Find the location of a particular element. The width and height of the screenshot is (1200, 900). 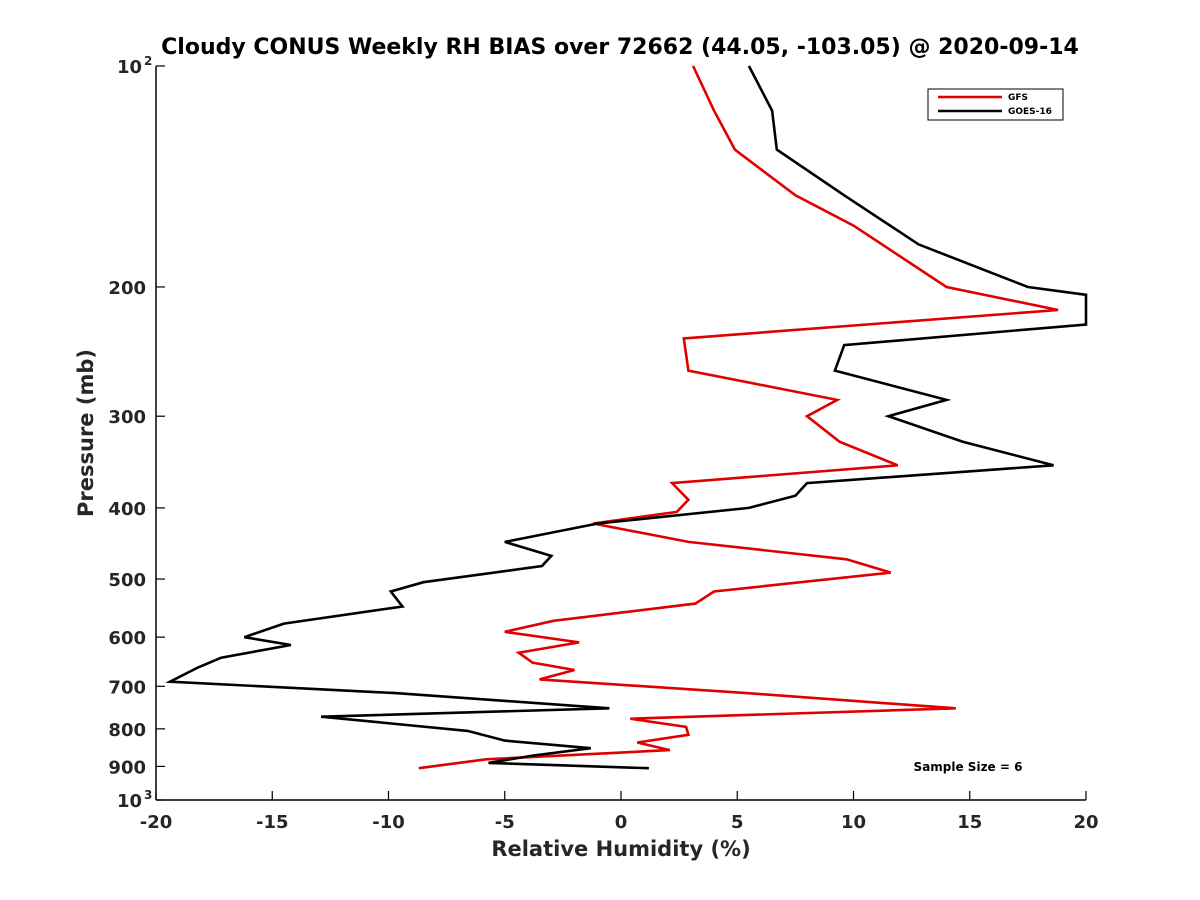

y-axis-label: Pressure (mb) is located at coordinates (86, 433).